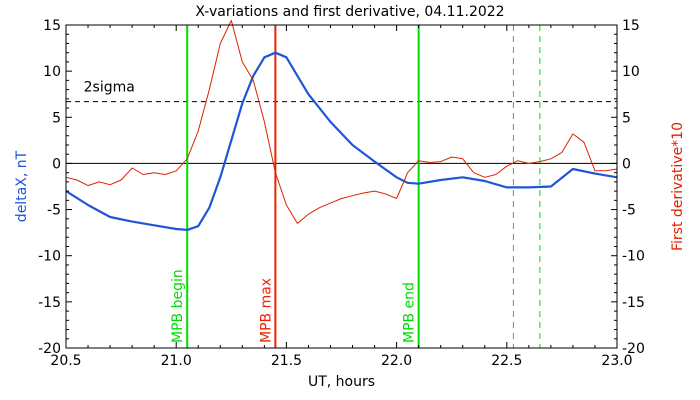  I want to click on y-tick-label-left: 5, so click(56, 118).